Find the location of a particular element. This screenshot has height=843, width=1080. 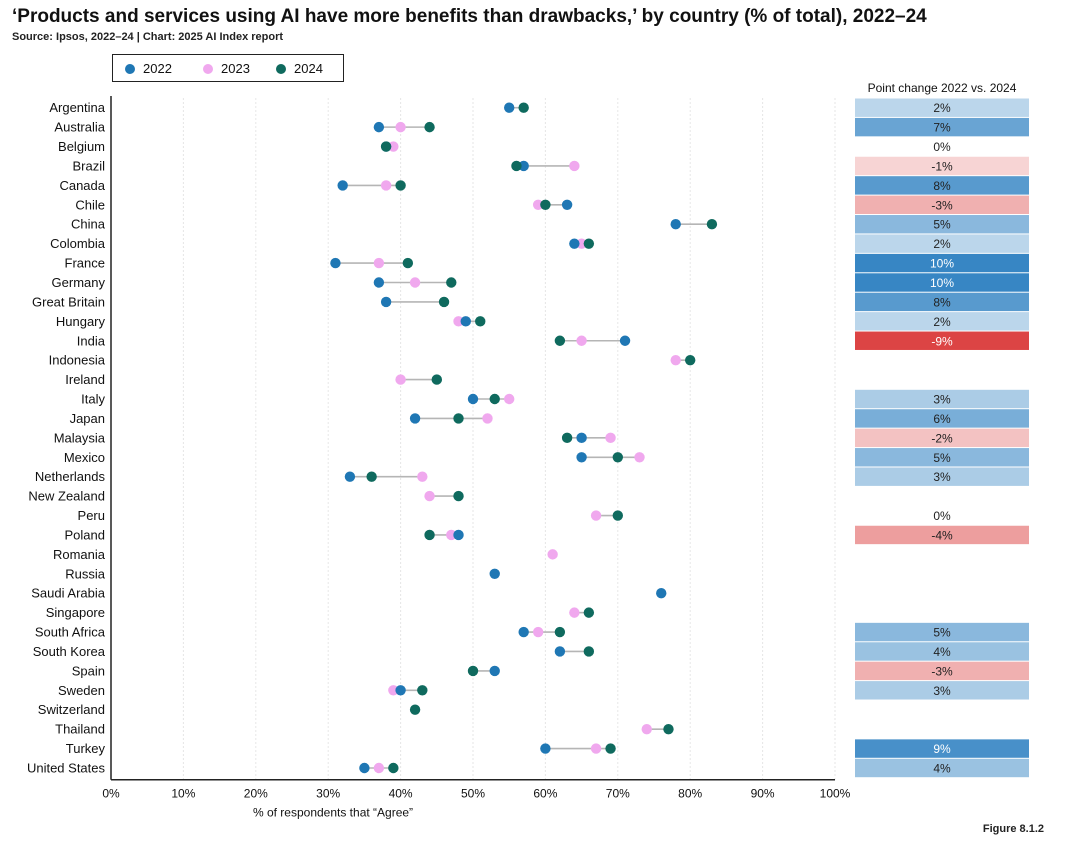

change-cell-label: -9% is located at coordinates (942, 341).